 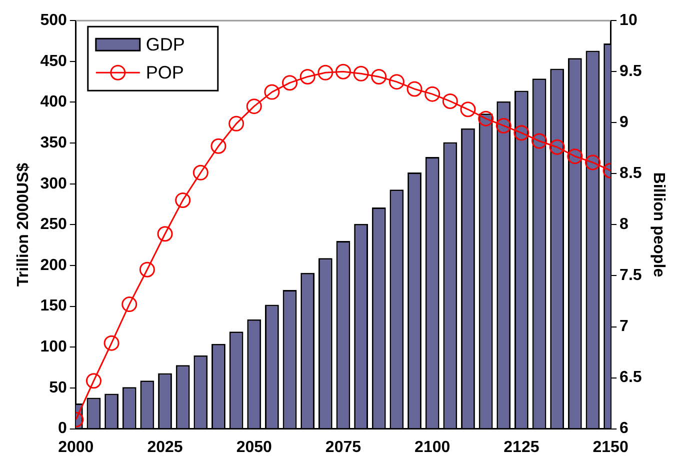 I want to click on y-tick-label: 400, so click(x=53, y=102).